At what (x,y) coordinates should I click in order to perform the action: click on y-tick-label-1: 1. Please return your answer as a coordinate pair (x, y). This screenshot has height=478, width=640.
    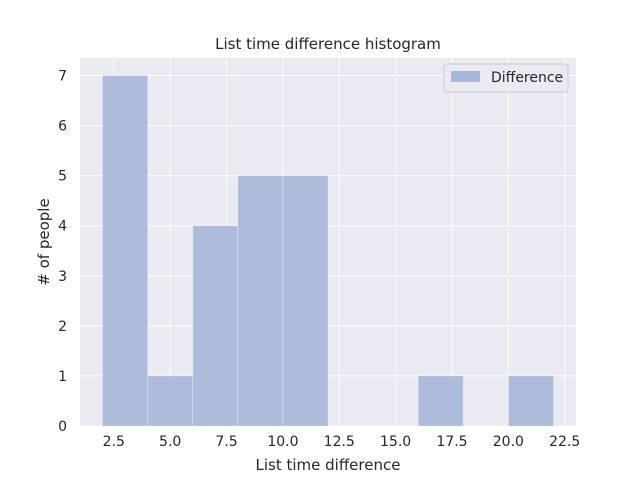
    Looking at the image, I should click on (62, 377).